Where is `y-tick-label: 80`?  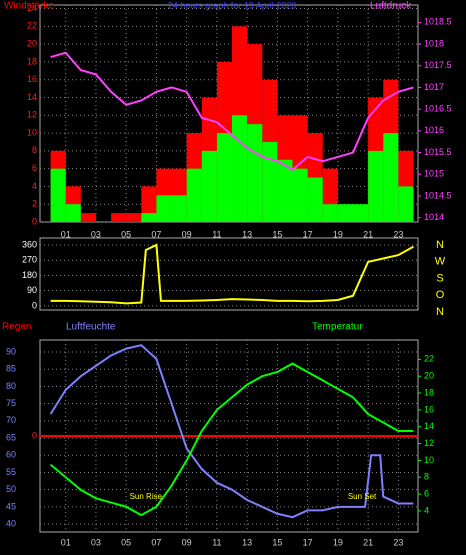 y-tick-label: 80 is located at coordinates (11, 386).